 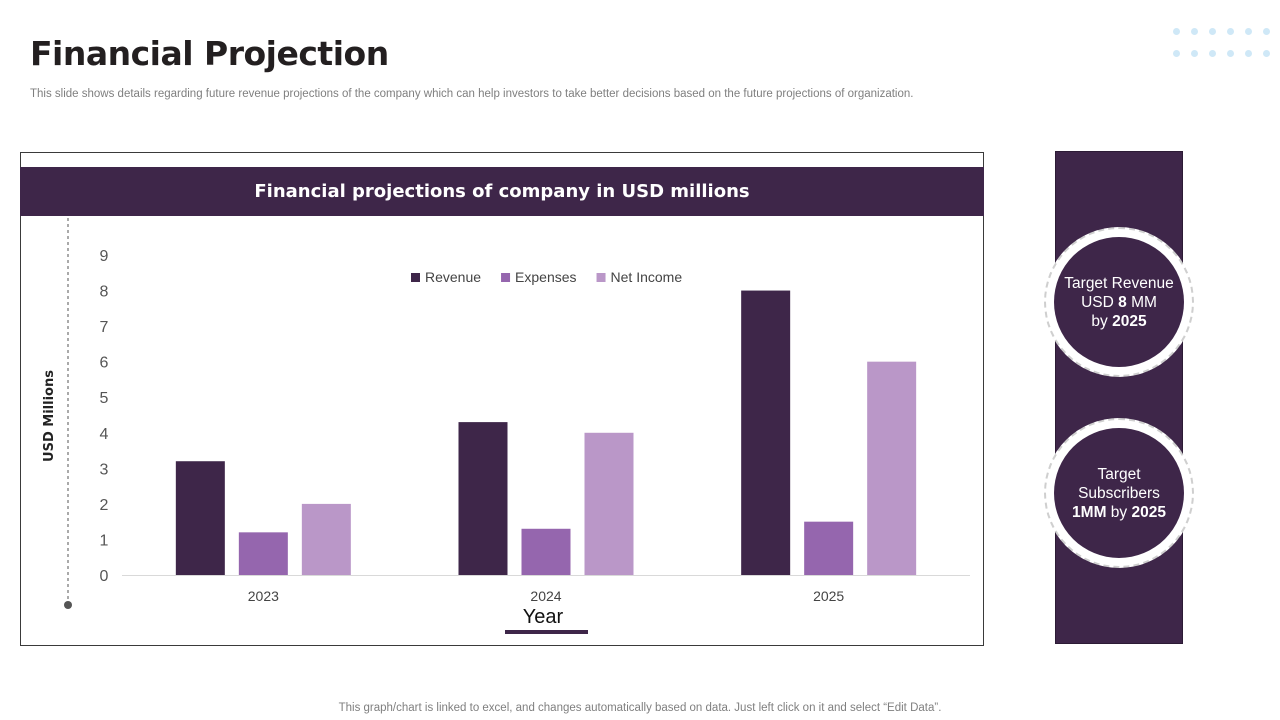 What do you see at coordinates (828, 596) in the screenshot?
I see `x-tick-label: 2025` at bounding box center [828, 596].